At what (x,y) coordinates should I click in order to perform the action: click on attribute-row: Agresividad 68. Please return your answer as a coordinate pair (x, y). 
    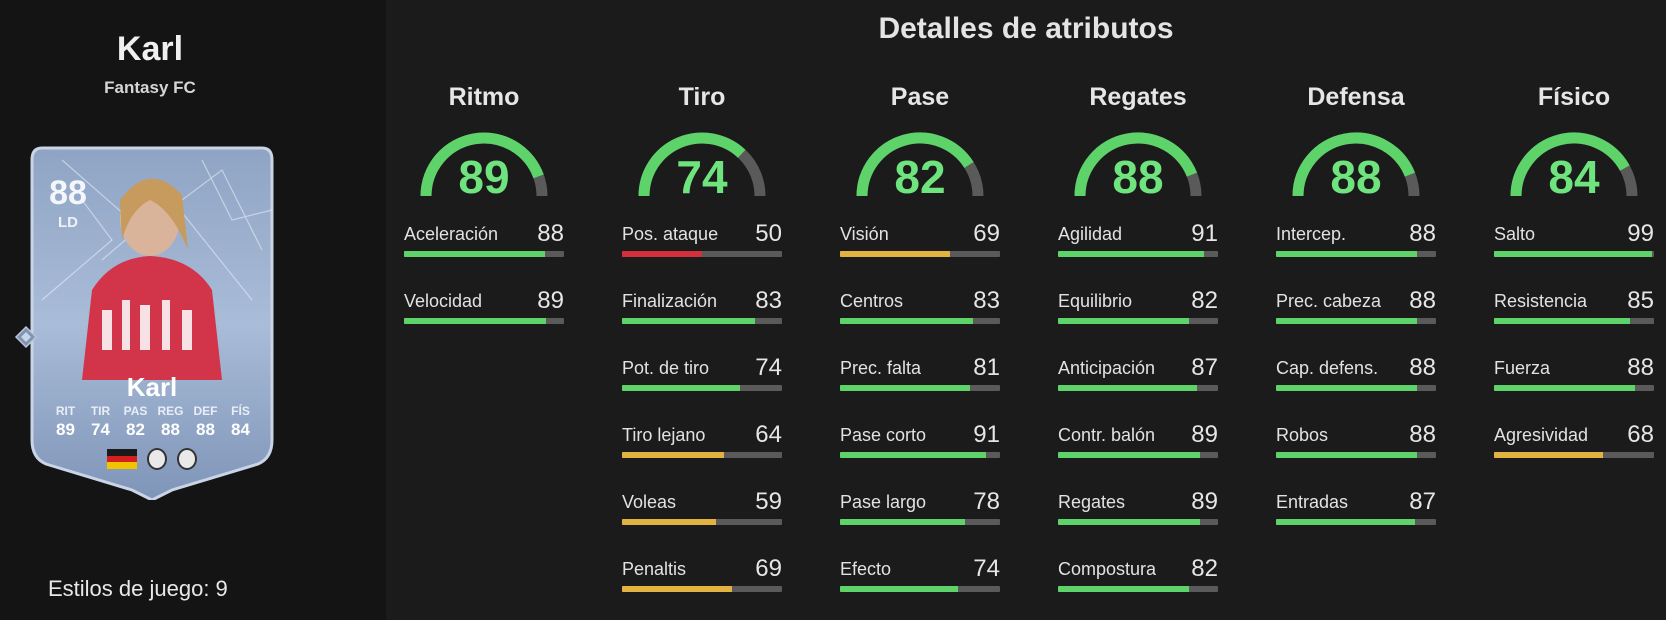
    Looking at the image, I should click on (1574, 448).